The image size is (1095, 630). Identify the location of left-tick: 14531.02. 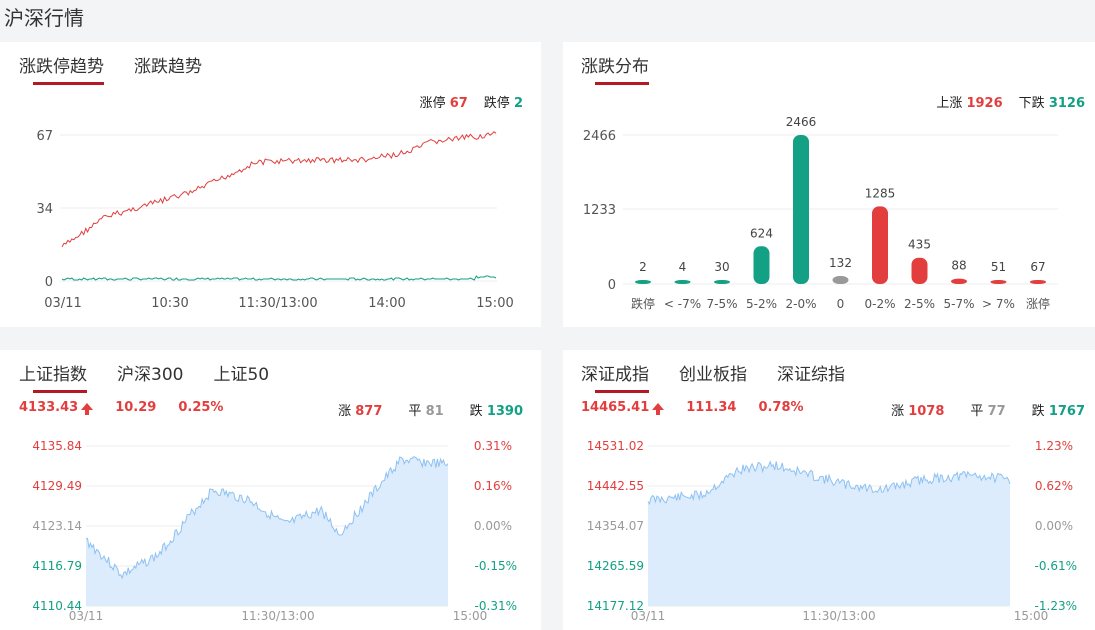
(615, 446).